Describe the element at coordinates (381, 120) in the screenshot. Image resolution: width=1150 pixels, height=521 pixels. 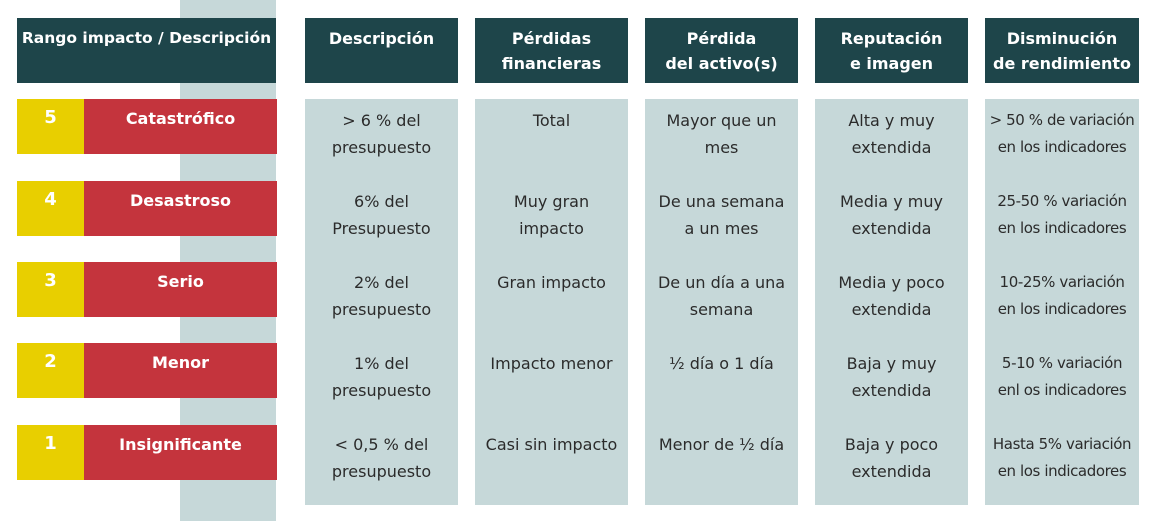
I see `cell-line: > 6 % del` at that location.